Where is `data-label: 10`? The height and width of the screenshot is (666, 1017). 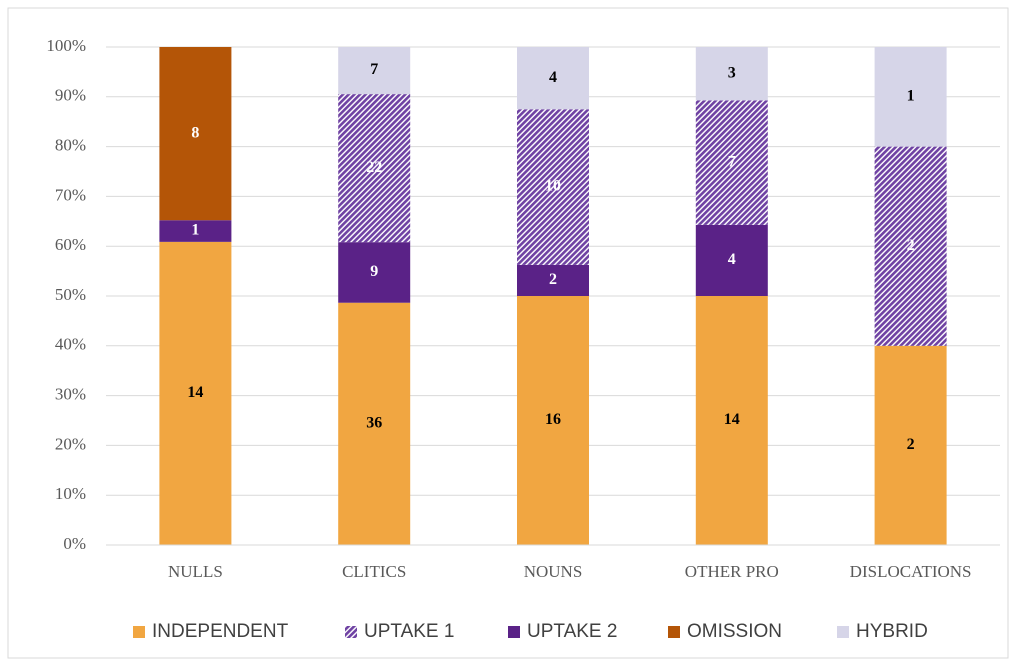 data-label: 10 is located at coordinates (553, 186).